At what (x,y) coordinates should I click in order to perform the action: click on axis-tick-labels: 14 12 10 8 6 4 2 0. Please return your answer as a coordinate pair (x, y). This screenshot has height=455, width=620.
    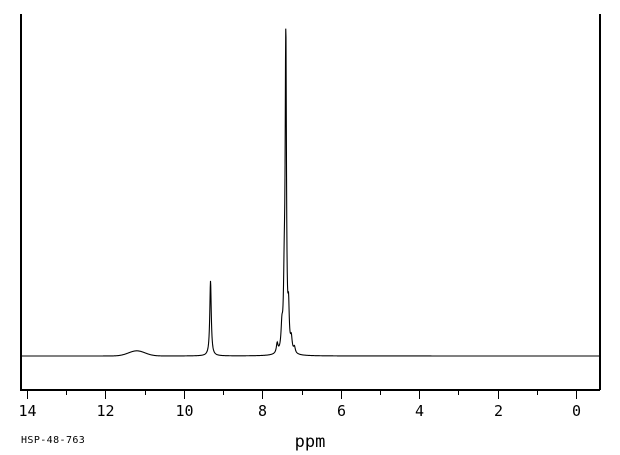
    Looking at the image, I should click on (299, 411).